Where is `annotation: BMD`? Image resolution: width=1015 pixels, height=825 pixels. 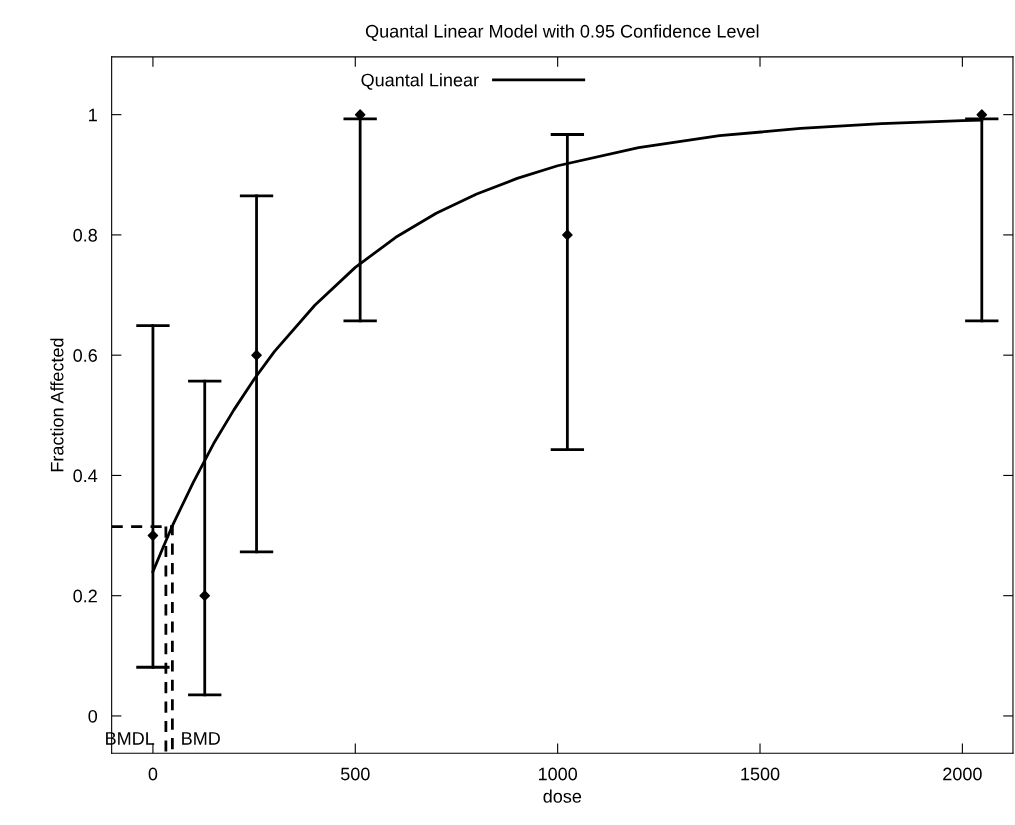 annotation: BMD is located at coordinates (201, 738).